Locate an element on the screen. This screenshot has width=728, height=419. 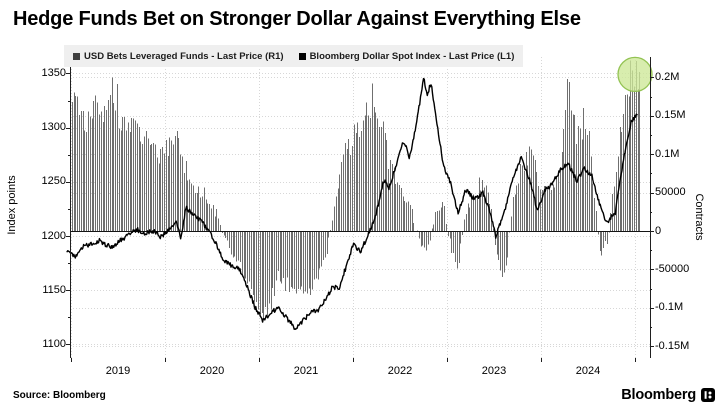
bloomberg-mark-icon is located at coordinates (708, 395).